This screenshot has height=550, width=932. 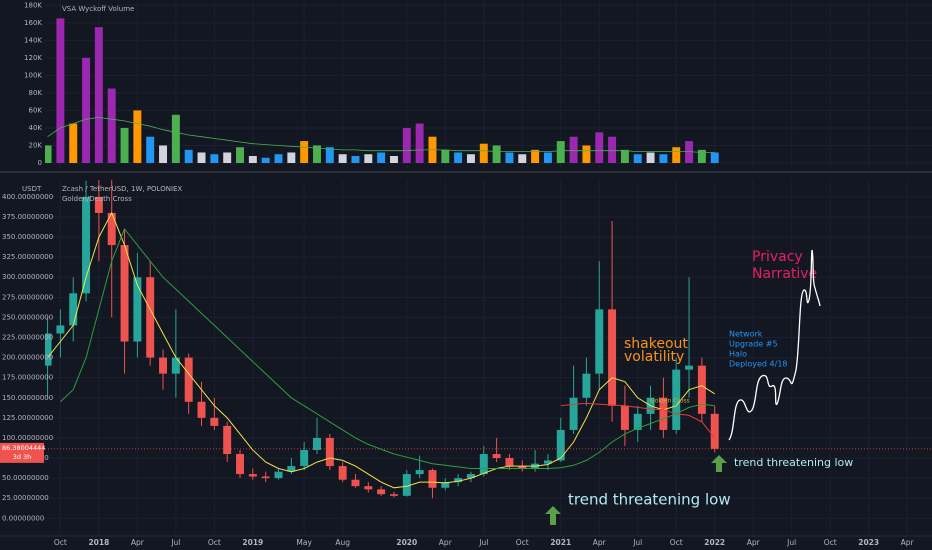 I want to click on volume-title: VSA Wyckoff Volume, so click(x=98, y=9).